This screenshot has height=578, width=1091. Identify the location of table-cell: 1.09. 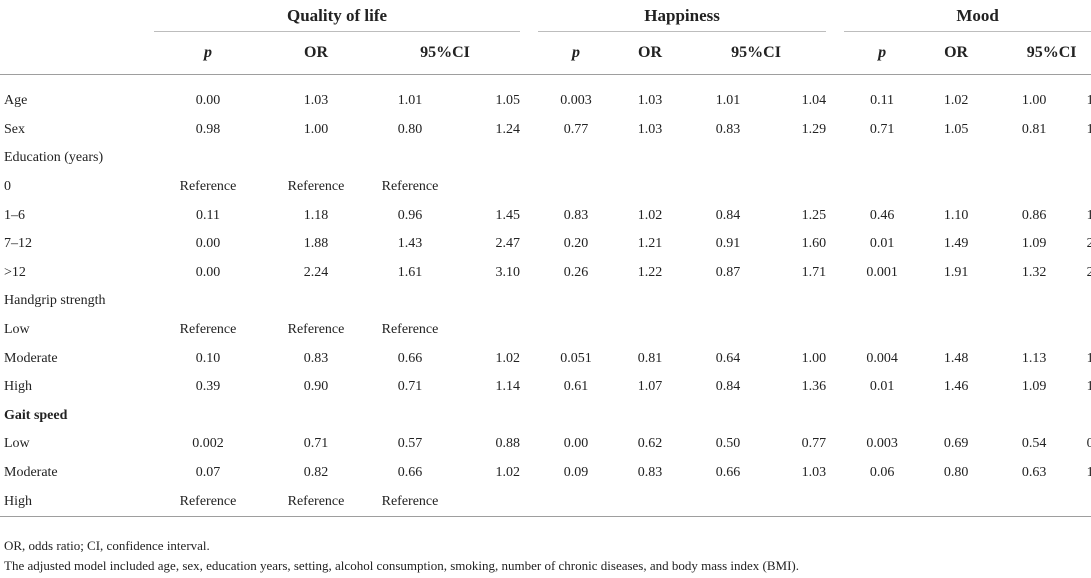
(1034, 387).